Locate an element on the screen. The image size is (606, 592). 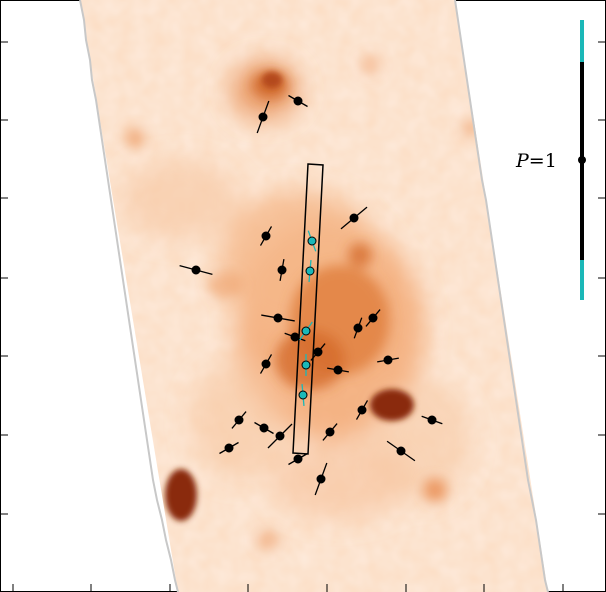
polarization-vectors-cyan is located at coordinates (307, 318).